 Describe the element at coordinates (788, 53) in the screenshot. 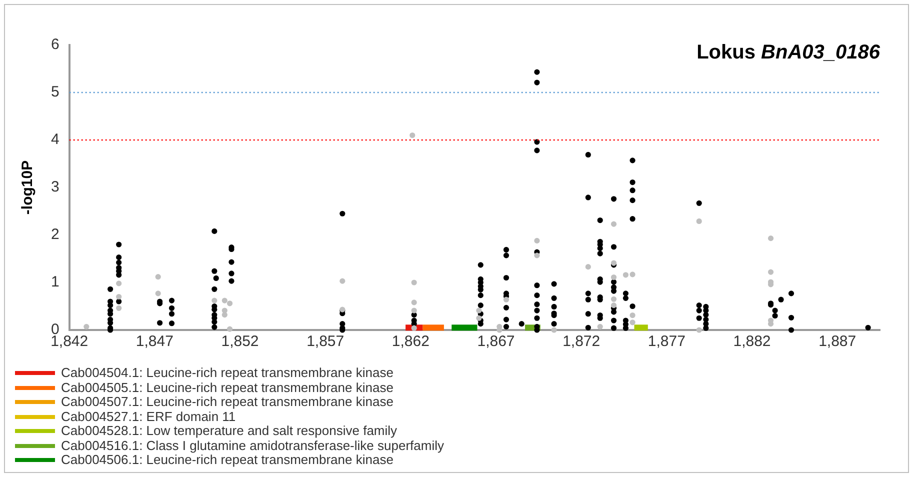

I see `chart-title: Lokus BnA03_0186` at that location.